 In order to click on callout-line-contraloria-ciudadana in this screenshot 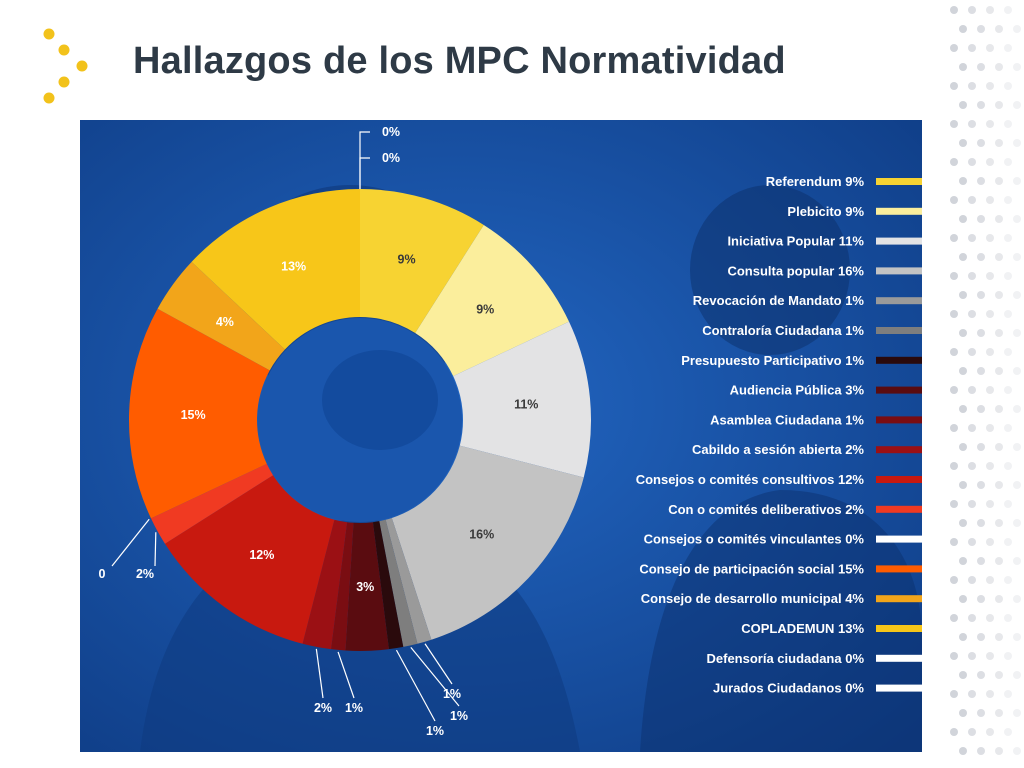, I will do `click(435, 677)`.